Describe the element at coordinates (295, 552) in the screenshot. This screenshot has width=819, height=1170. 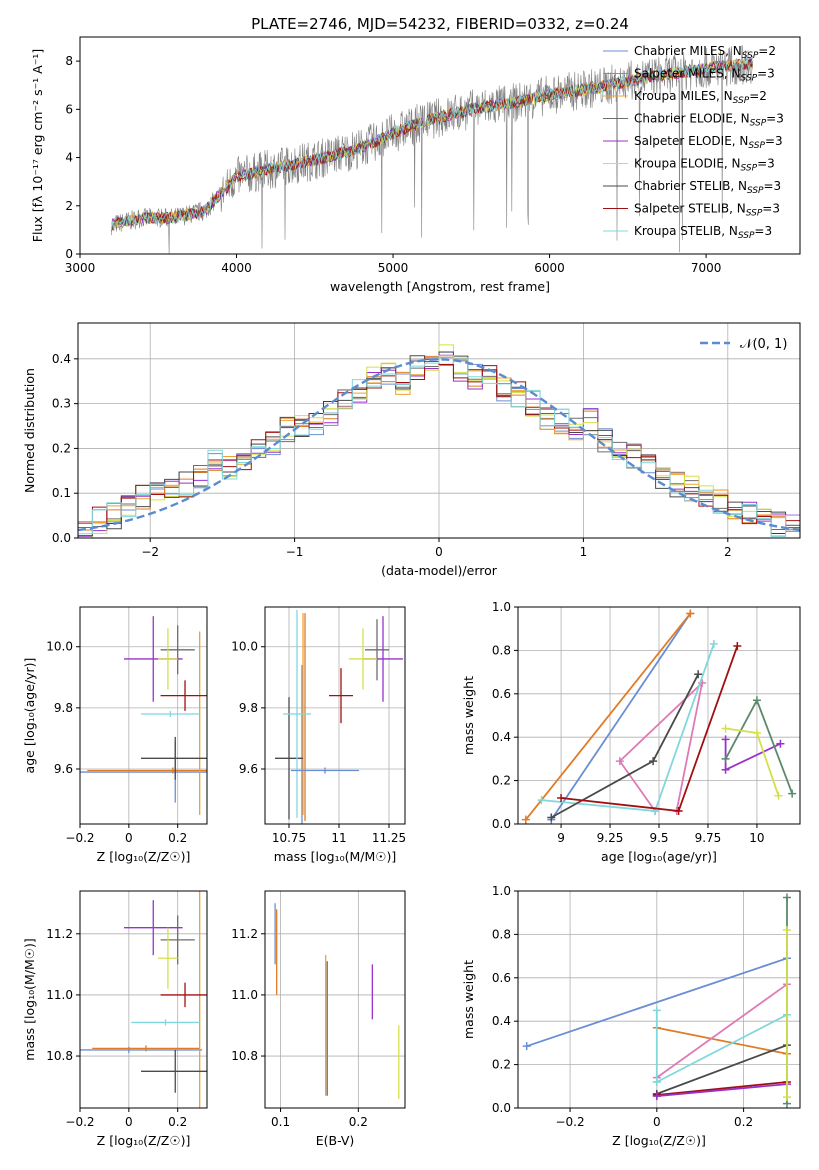
I see `x-tick-label: −1` at that location.